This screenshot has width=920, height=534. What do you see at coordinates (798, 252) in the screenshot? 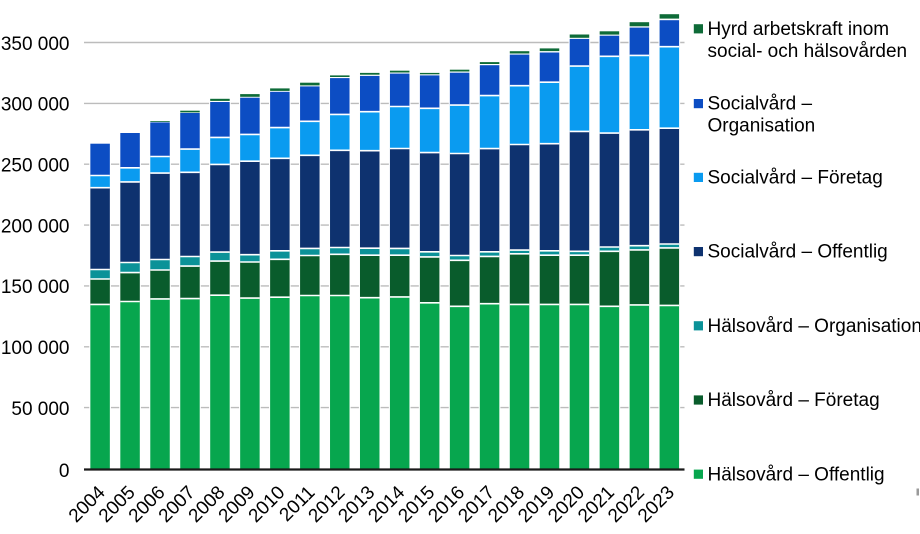
I see `svg-text: Socialvård – Offentlig` at bounding box center [798, 252].